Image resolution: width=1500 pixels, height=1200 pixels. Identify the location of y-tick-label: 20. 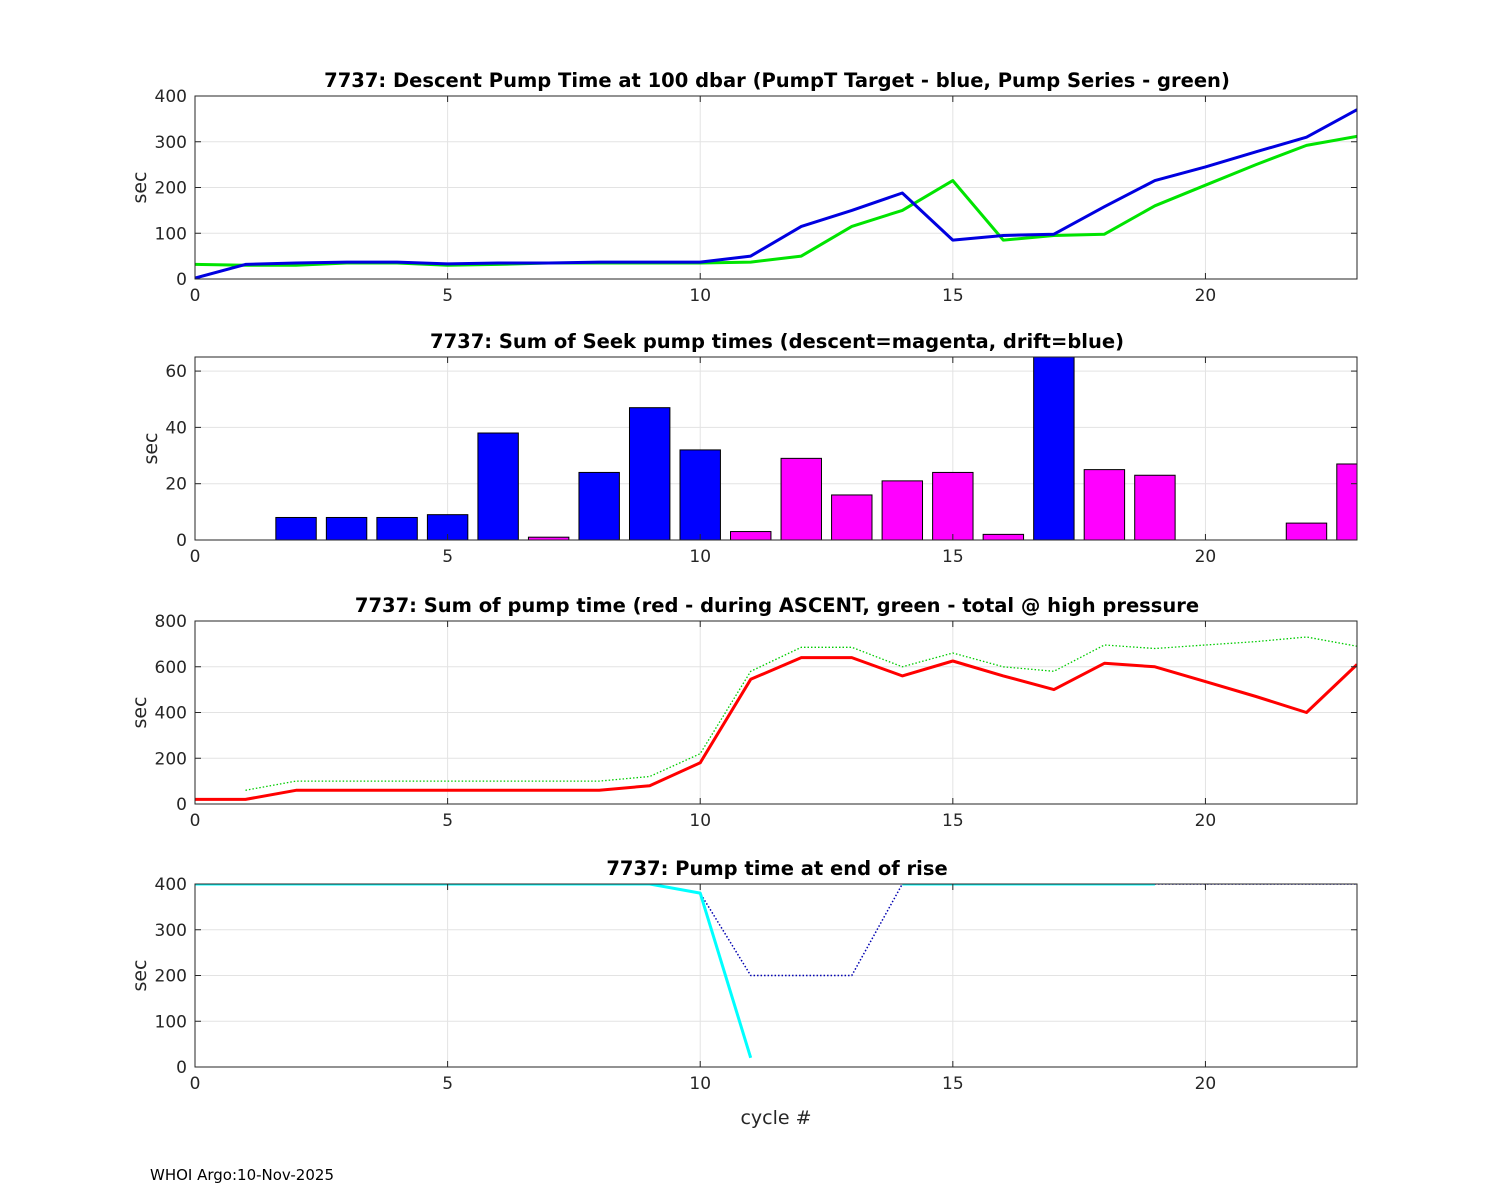
(176, 485).